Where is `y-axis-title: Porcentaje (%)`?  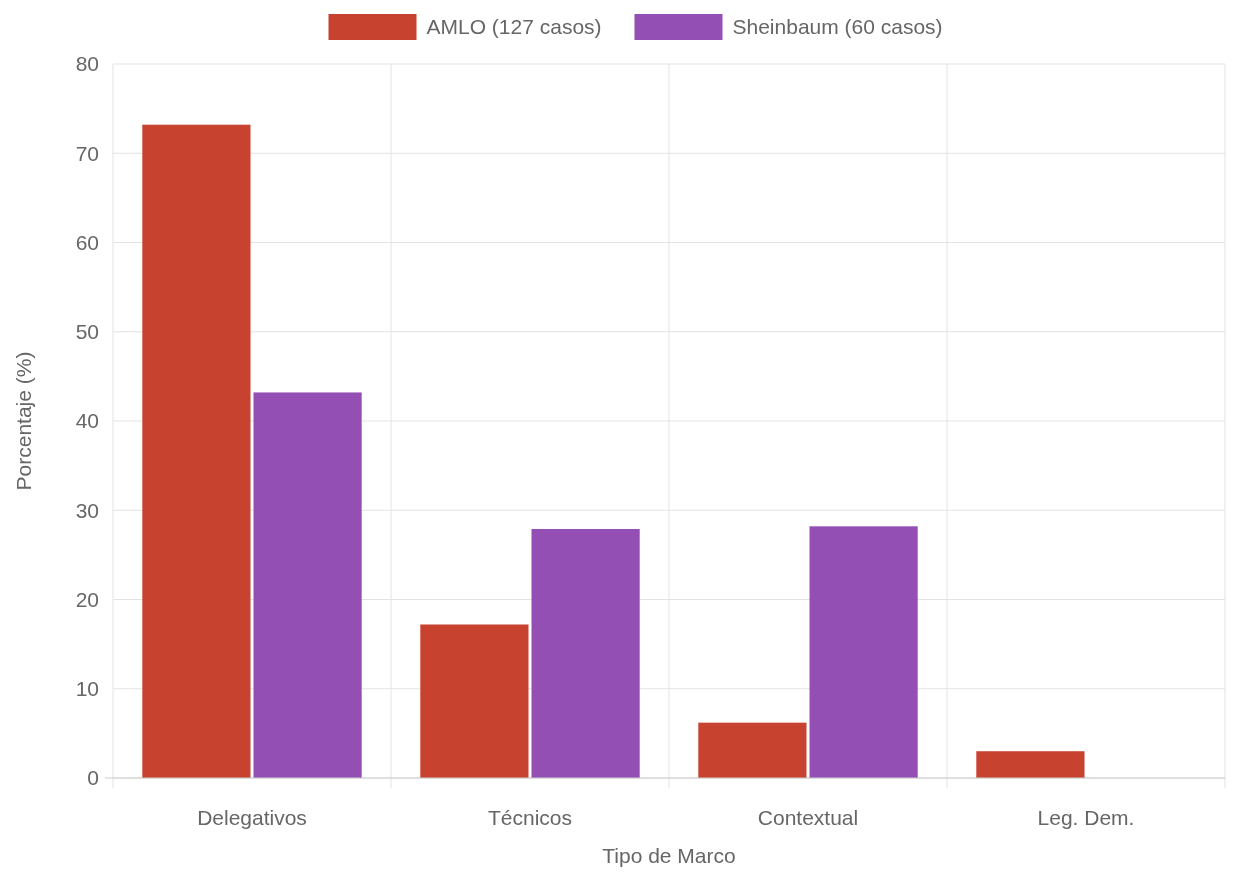
y-axis-title: Porcentaje (%) is located at coordinates (23, 421).